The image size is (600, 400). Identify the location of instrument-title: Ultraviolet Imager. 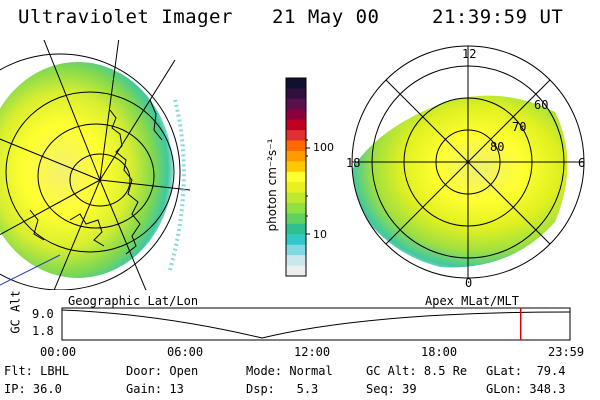
(125, 17).